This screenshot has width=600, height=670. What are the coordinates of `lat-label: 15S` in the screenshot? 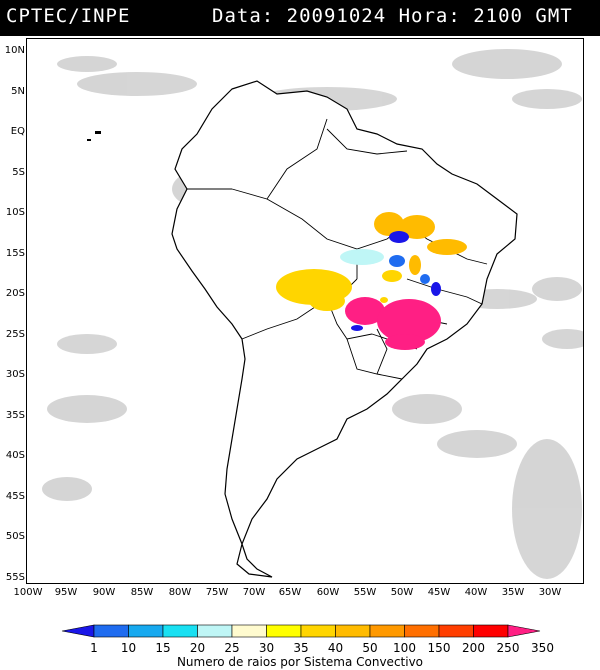 It's located at (15, 253).